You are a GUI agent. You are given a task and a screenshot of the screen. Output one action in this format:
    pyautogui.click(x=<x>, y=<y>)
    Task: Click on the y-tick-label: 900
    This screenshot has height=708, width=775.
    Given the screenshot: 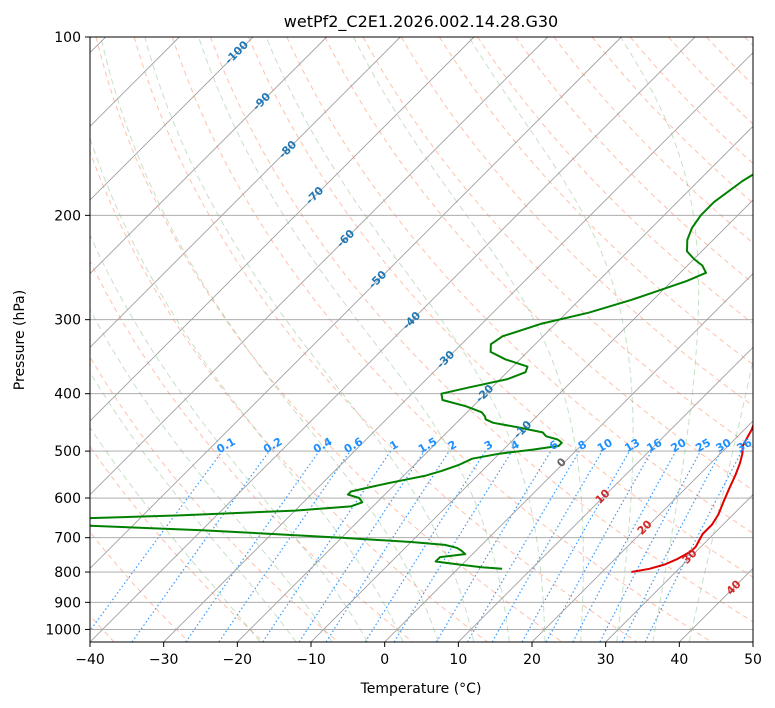 What is the action you would take?
    pyautogui.click(x=67, y=603)
    